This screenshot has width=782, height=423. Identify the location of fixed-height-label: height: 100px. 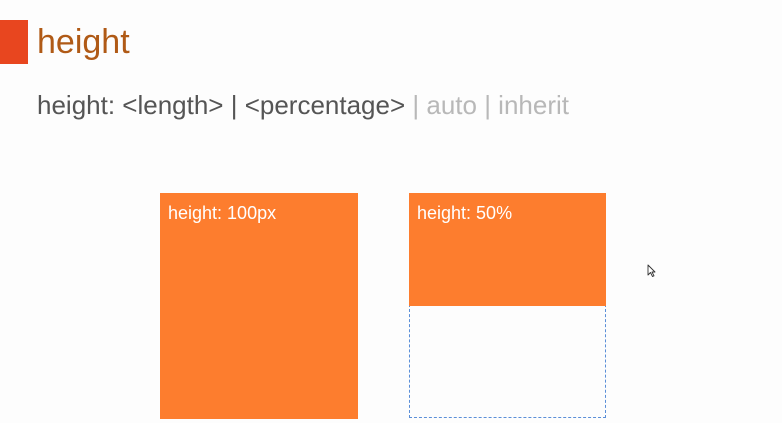
(222, 213).